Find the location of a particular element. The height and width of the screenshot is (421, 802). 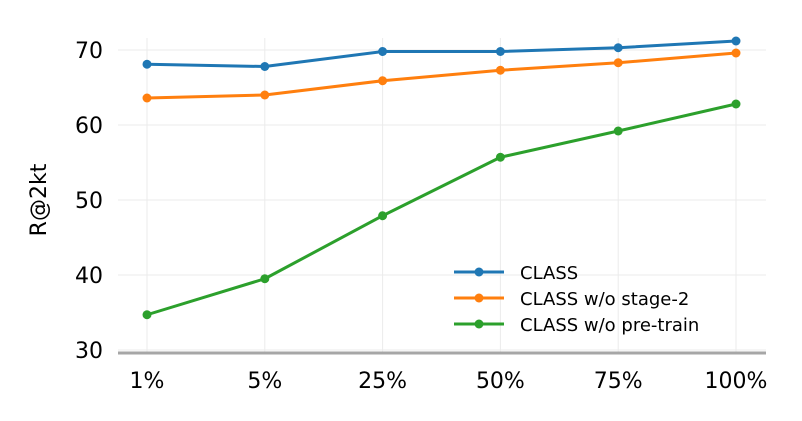

x-axis: 1% 5% 25% 50% 75% 100% is located at coordinates (449, 381).